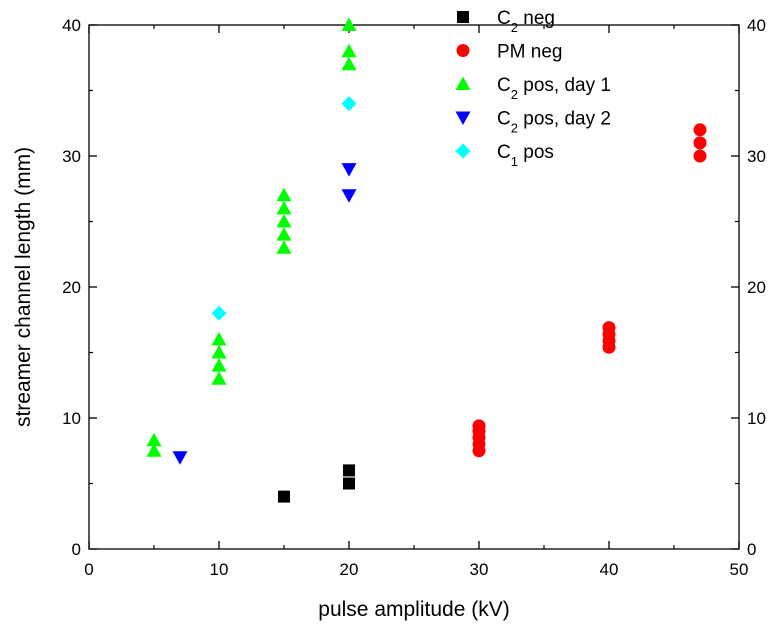 The image size is (780, 629). What do you see at coordinates (413, 609) in the screenshot?
I see `x-axis-title: pulse amplitude (kV)` at bounding box center [413, 609].